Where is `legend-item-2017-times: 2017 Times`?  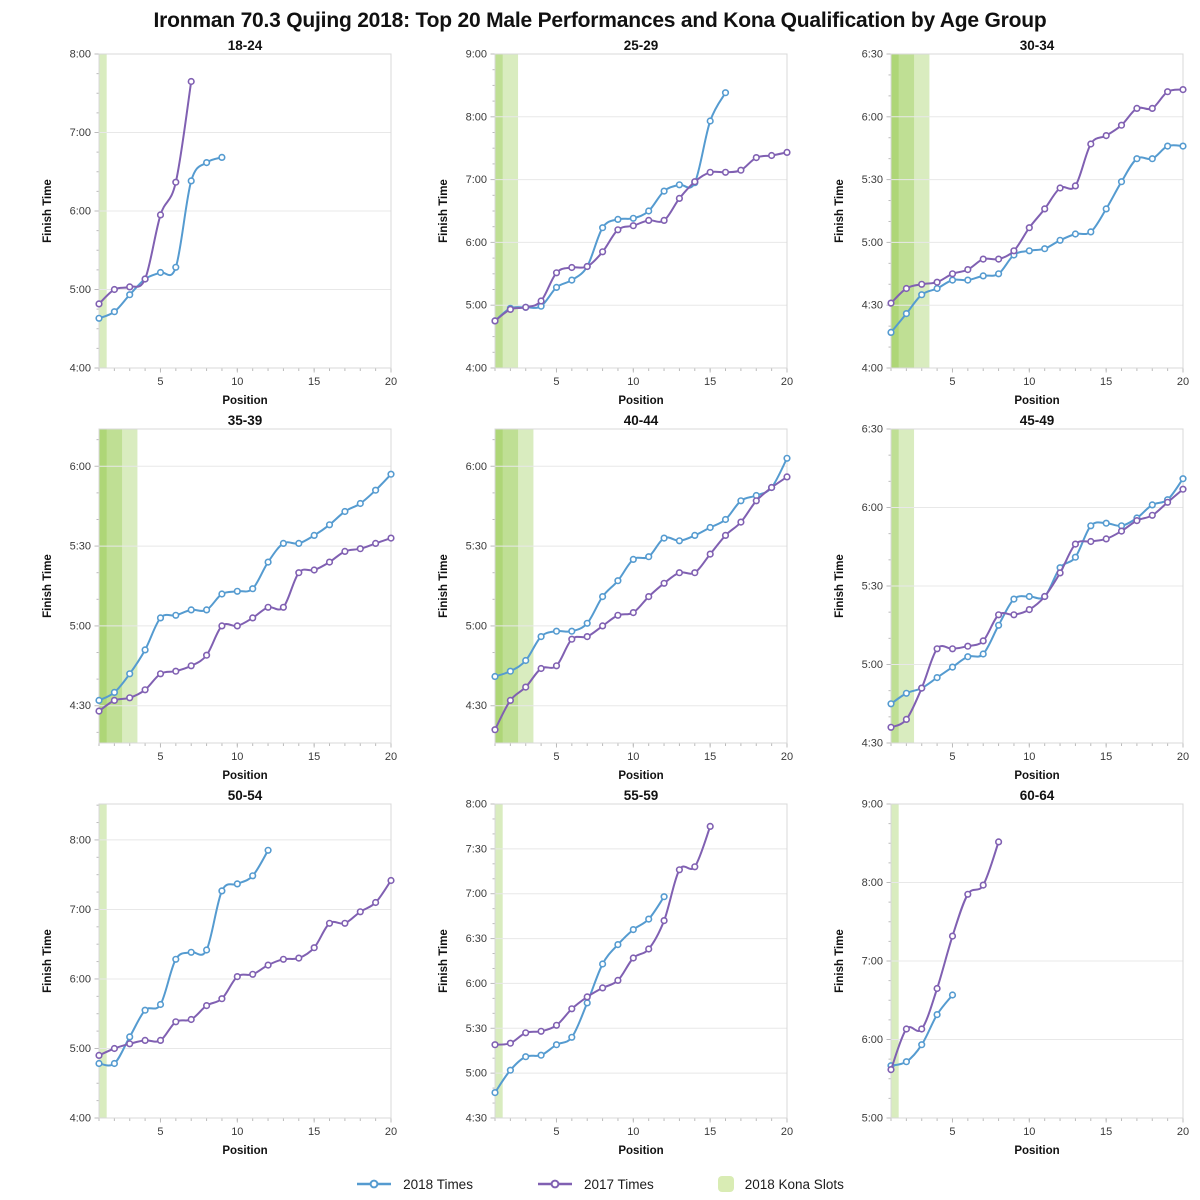 legend-item-2017-times: 2017 Times is located at coordinates (595, 1184).